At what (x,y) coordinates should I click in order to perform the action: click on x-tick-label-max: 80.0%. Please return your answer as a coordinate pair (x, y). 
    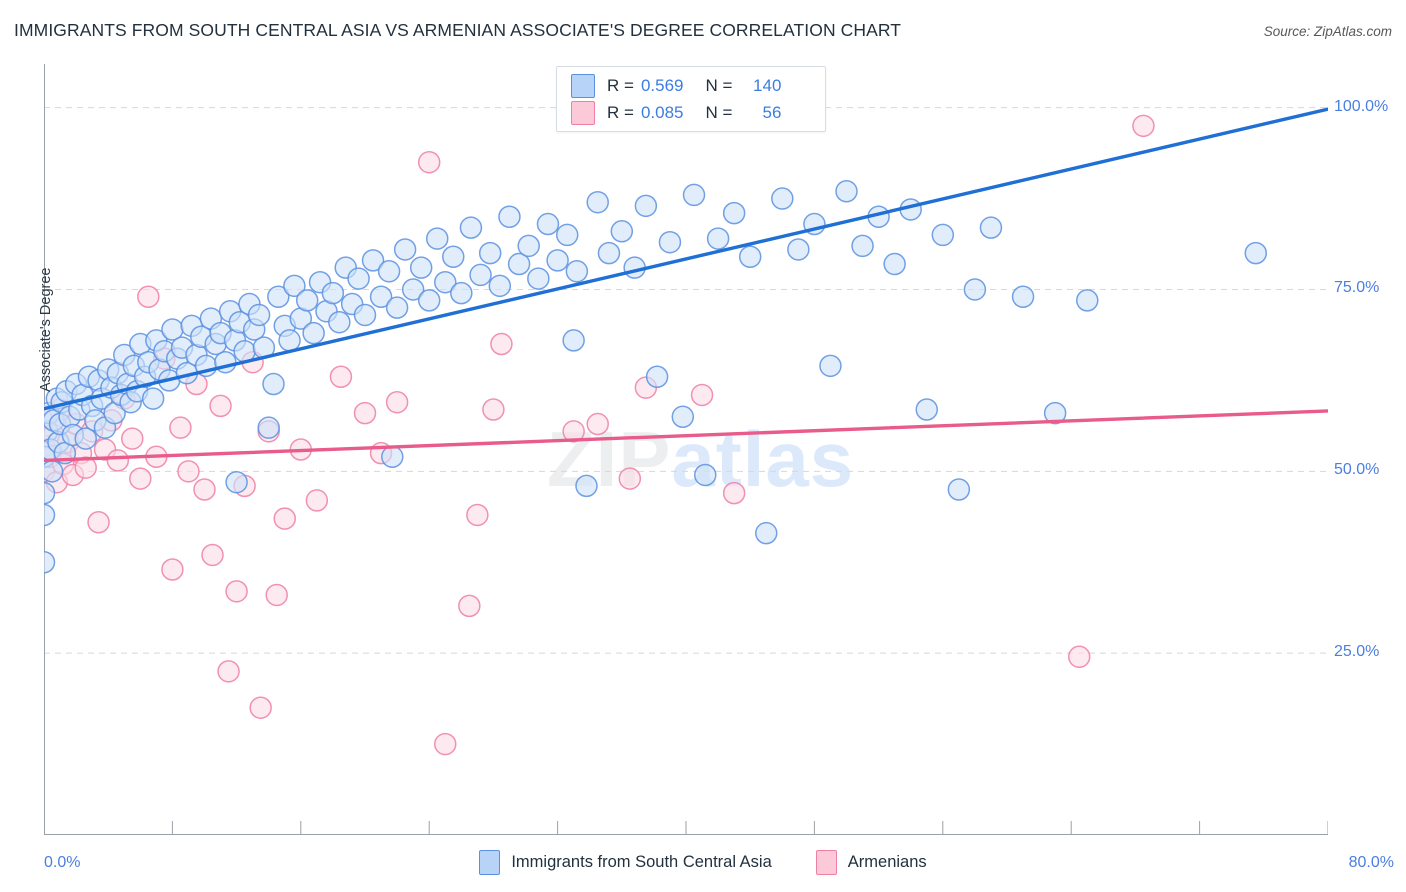
    Looking at the image, I should click on (1371, 862).